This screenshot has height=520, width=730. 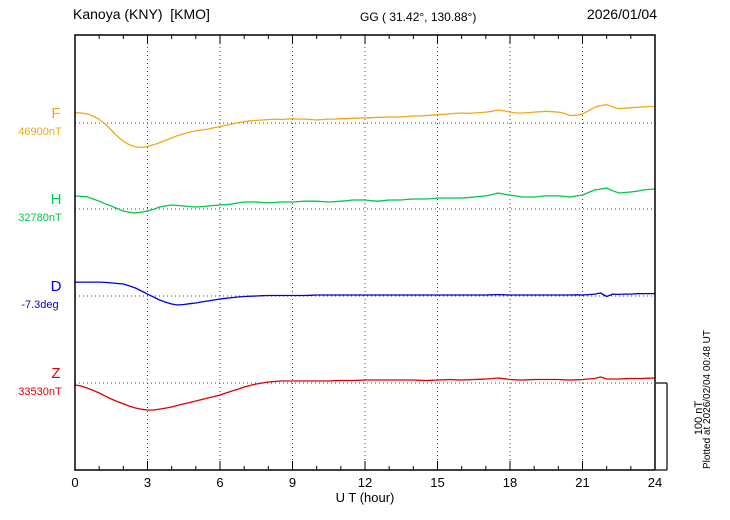 I want to click on x-tick-label: 15, so click(x=437, y=482).